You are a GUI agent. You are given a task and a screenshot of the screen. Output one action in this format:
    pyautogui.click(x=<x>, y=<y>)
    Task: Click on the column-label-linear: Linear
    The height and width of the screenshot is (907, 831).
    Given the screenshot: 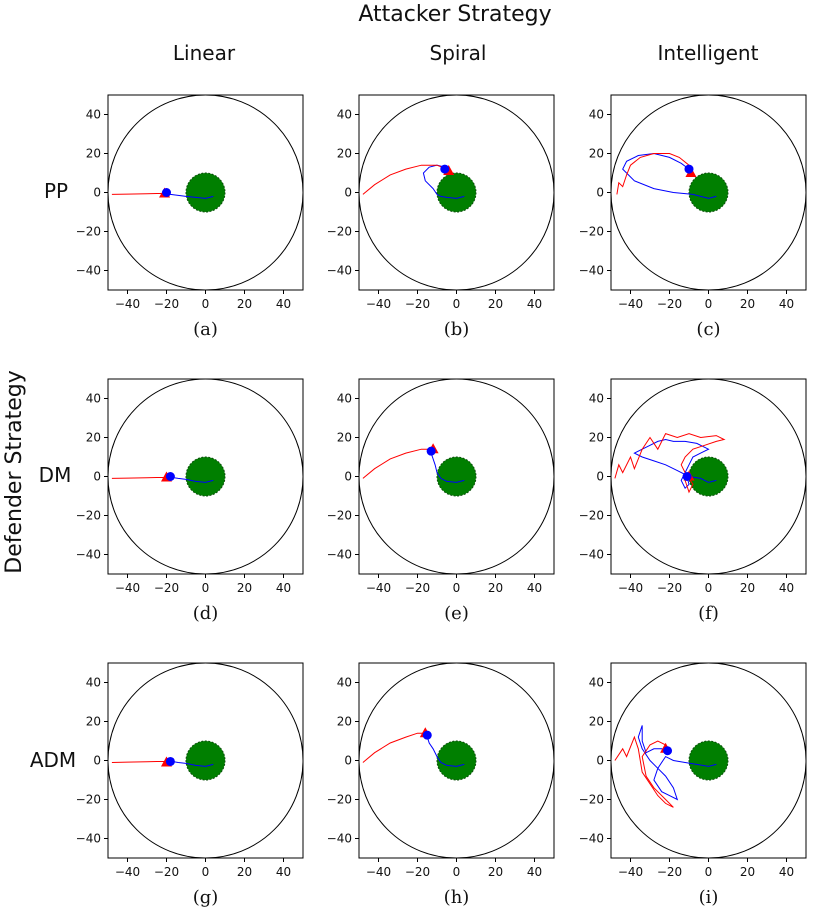 What is the action you would take?
    pyautogui.click(x=204, y=53)
    